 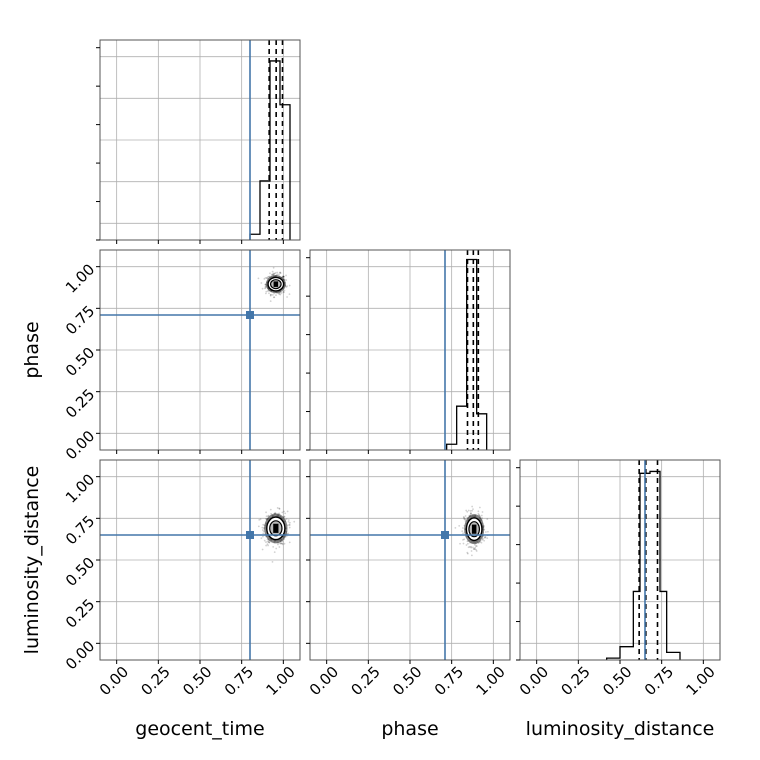 I want to click on y-tick-label: 0.25, so click(x=80, y=403).